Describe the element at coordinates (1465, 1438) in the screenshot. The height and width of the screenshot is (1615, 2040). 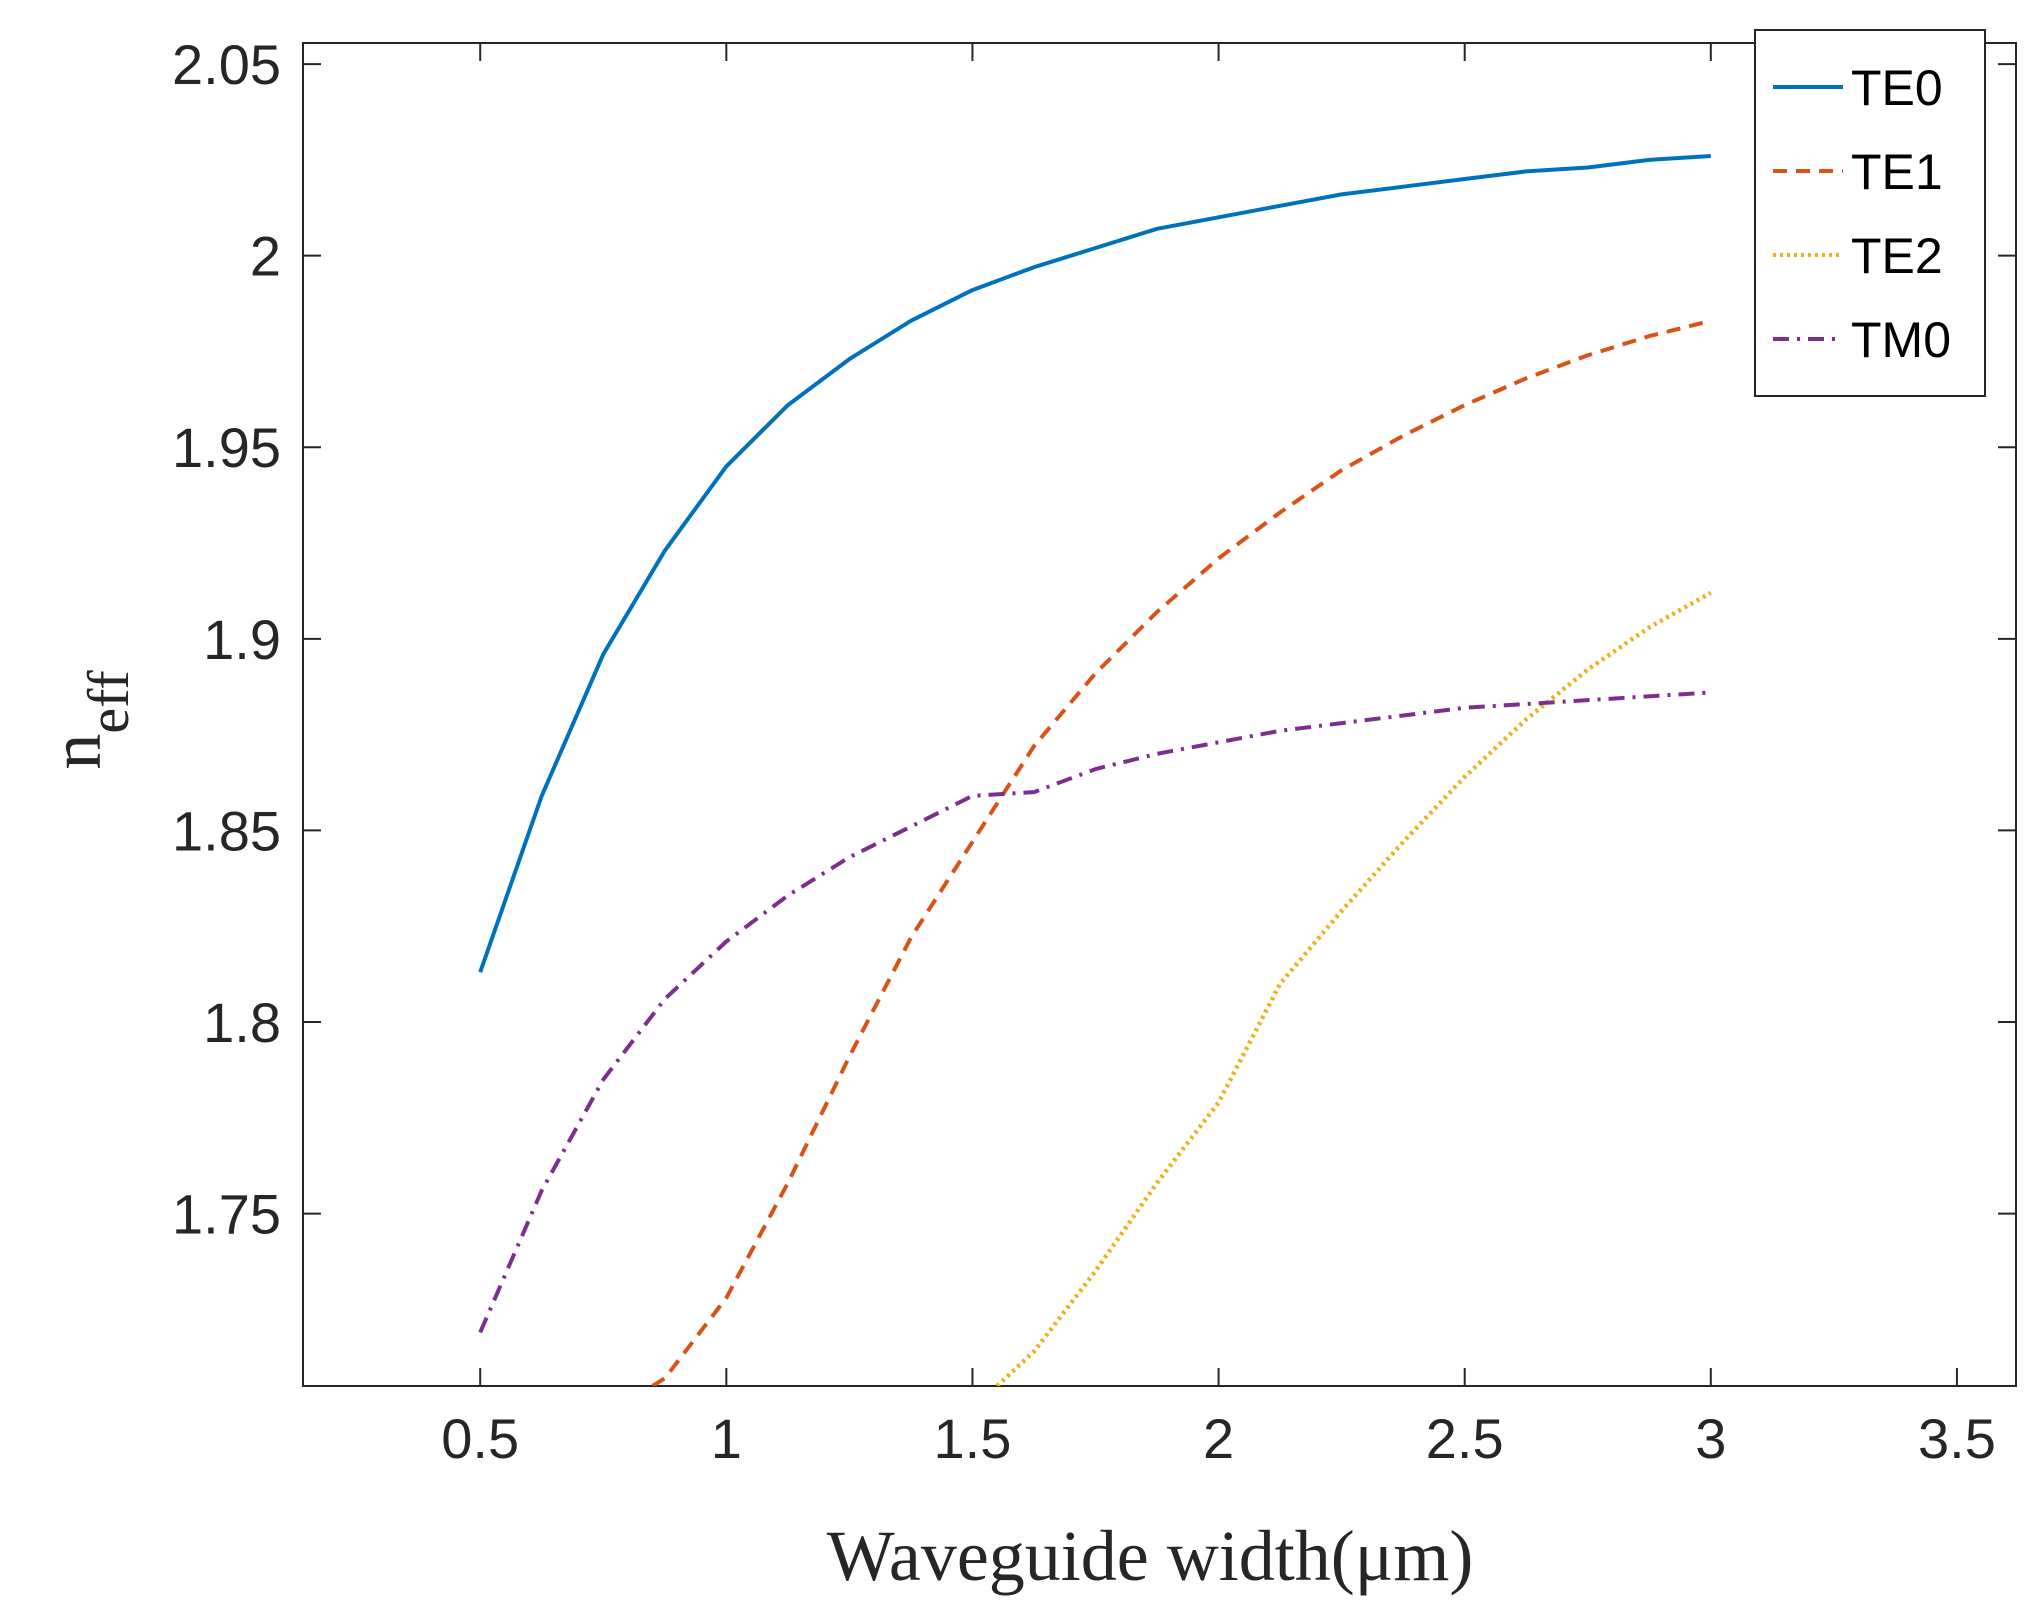
I see `x-tick-label: 2.5` at that location.